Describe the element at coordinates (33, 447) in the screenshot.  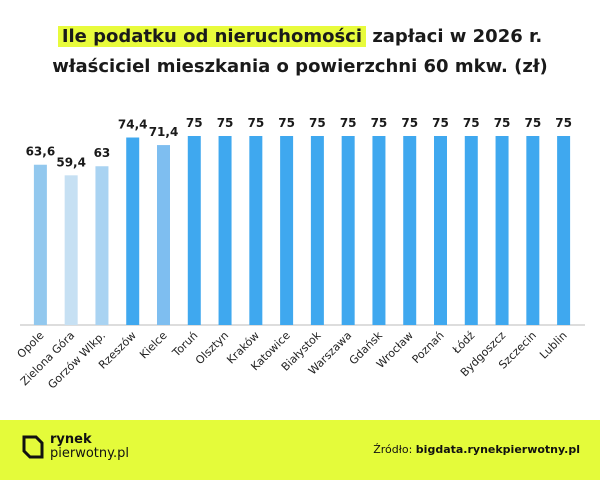
I see `logo-icon` at that location.